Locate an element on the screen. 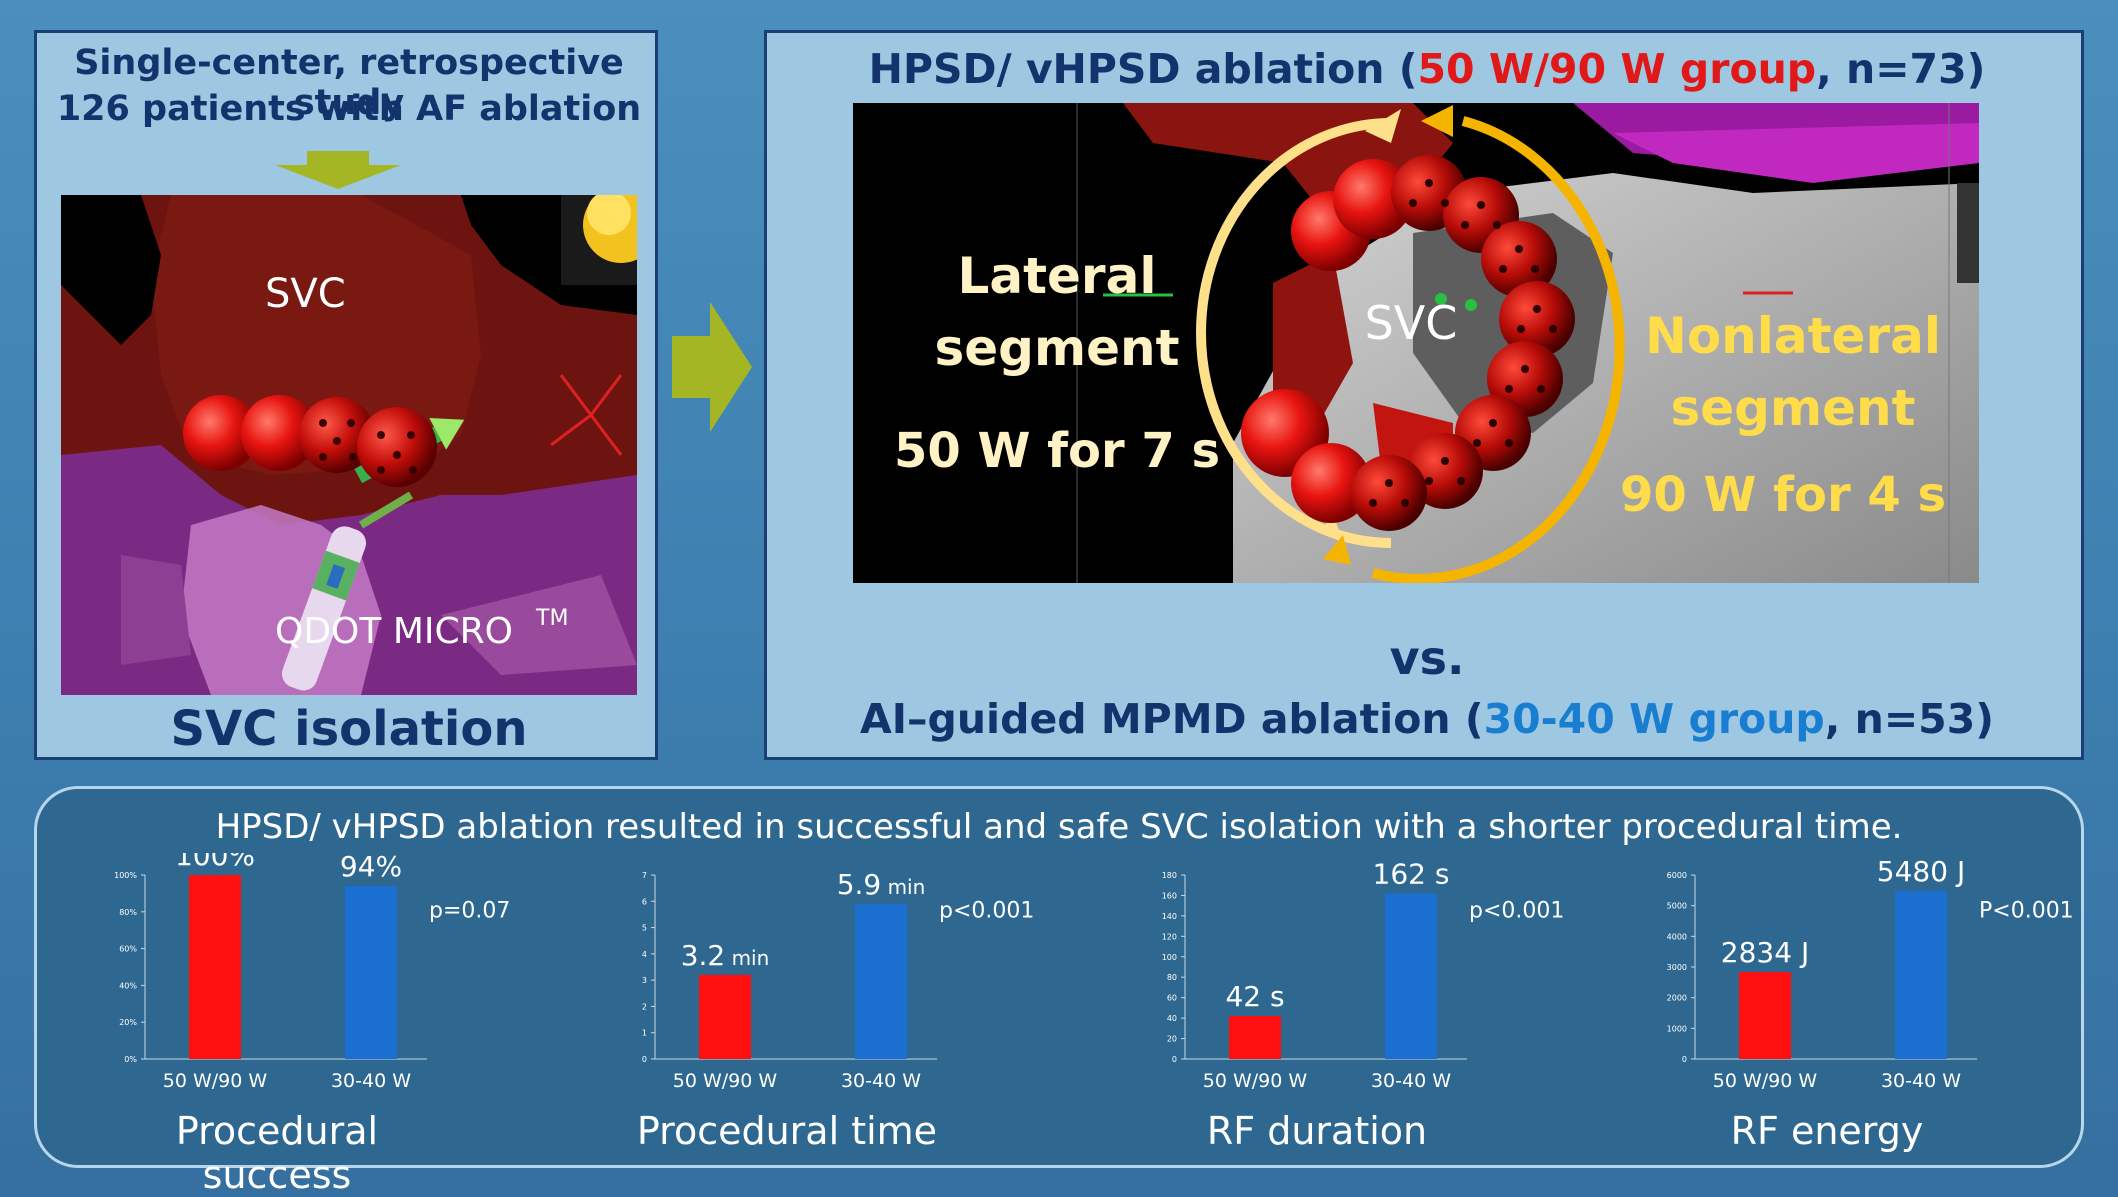  y-tick-label: 180 is located at coordinates (1169, 875).